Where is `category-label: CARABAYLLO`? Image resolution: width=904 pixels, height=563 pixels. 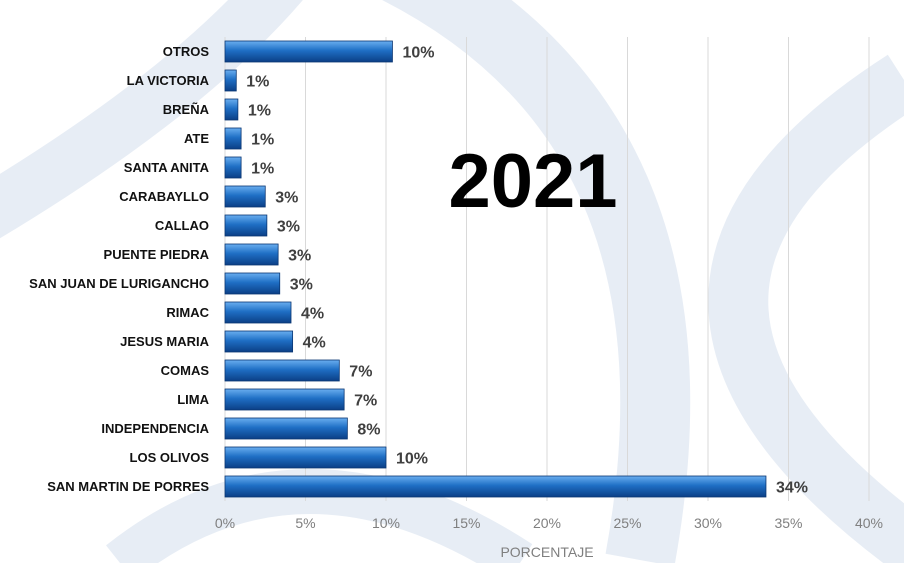 category-label: CARABAYLLO is located at coordinates (164, 196).